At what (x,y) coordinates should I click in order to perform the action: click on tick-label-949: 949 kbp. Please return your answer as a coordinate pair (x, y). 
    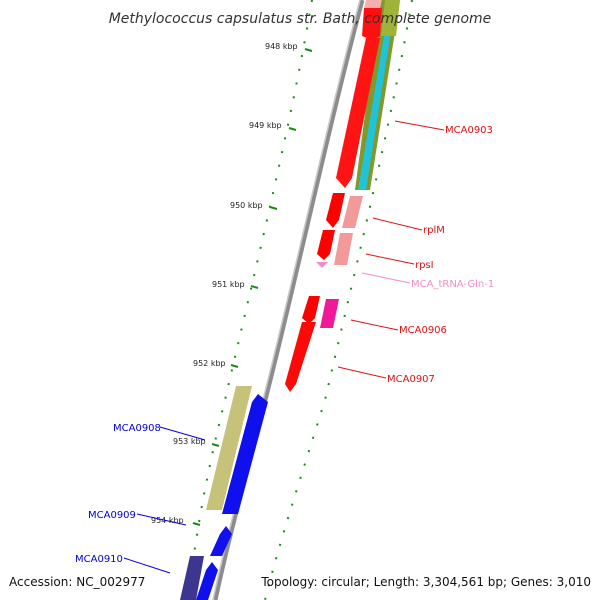
    Looking at the image, I should click on (265, 125).